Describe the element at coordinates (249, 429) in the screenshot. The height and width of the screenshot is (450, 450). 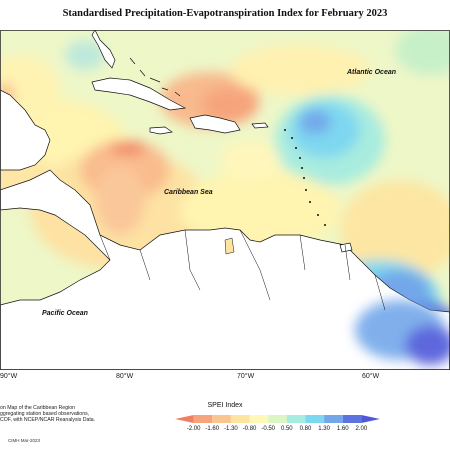
I see `legend-tick-label: -0.80` at that location.